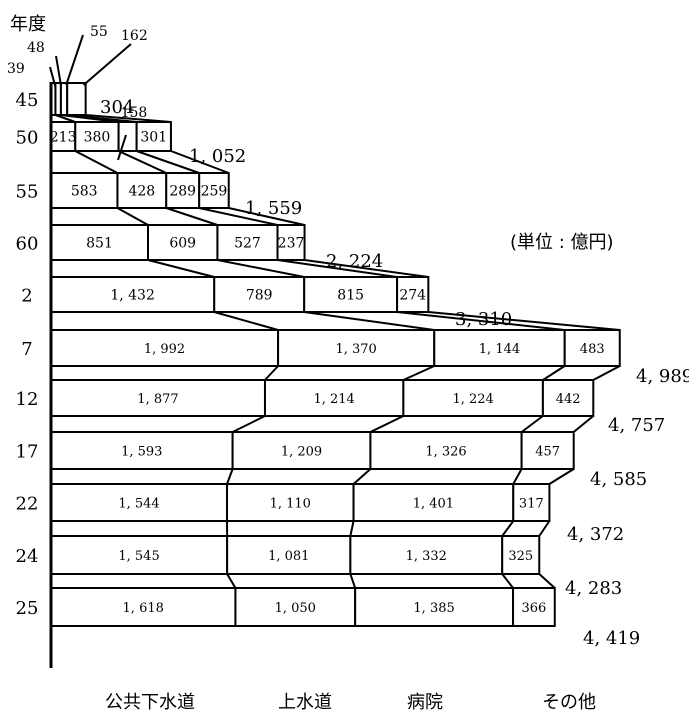 The width and height of the screenshot is (689, 713). I want to click on segment-value-label: 1, 618, so click(143, 608).